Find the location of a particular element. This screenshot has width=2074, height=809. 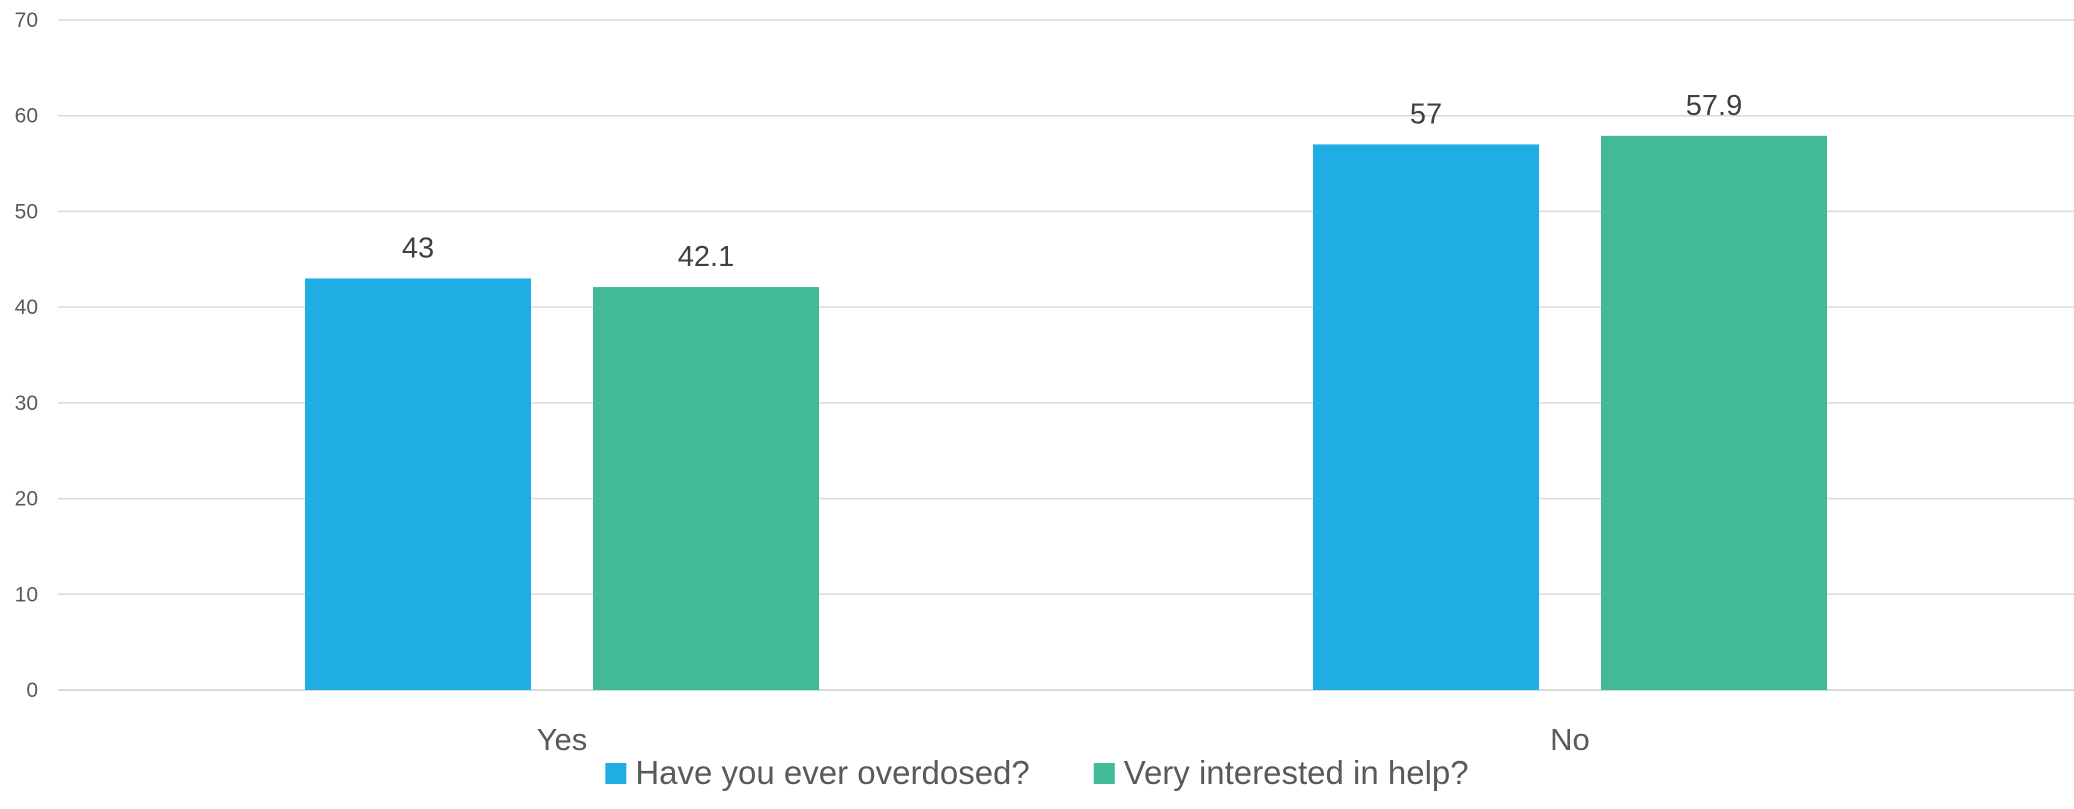

data-label: 42.1 is located at coordinates (706, 257).